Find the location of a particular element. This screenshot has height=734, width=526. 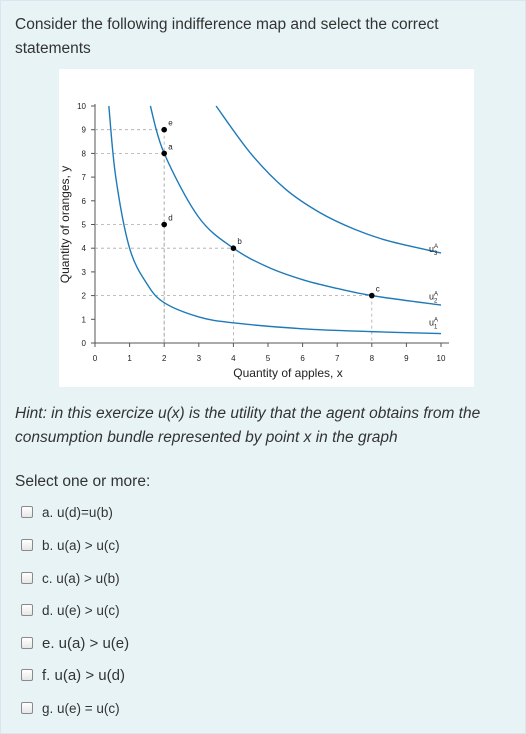

point-a is located at coordinates (164, 153).